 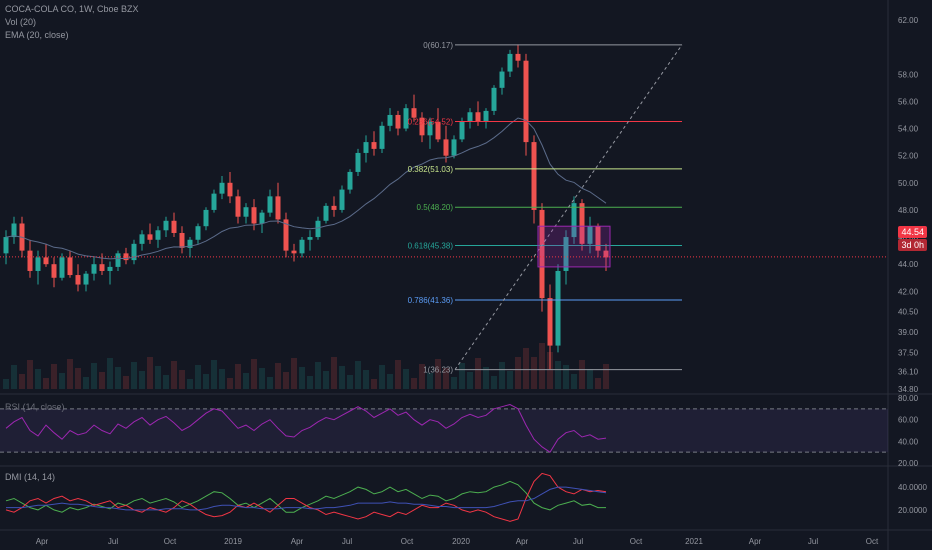 What do you see at coordinates (908, 183) in the screenshot?
I see `price-tick-label: 50.00` at bounding box center [908, 183].